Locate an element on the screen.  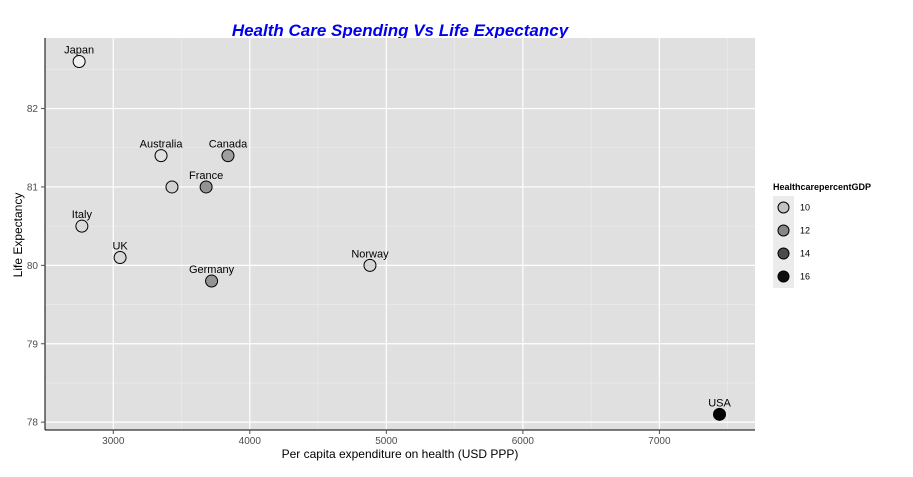
y-tick-label: 82 is located at coordinates (33, 109).